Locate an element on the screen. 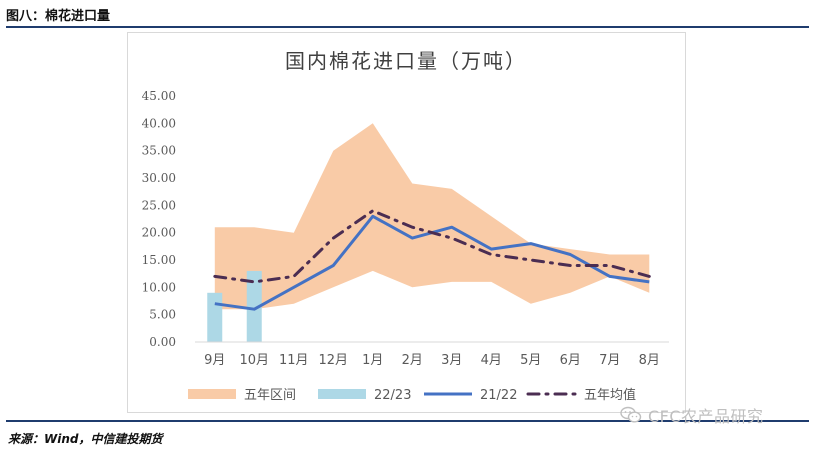  x-tick-label: 9月 is located at coordinates (214, 360).